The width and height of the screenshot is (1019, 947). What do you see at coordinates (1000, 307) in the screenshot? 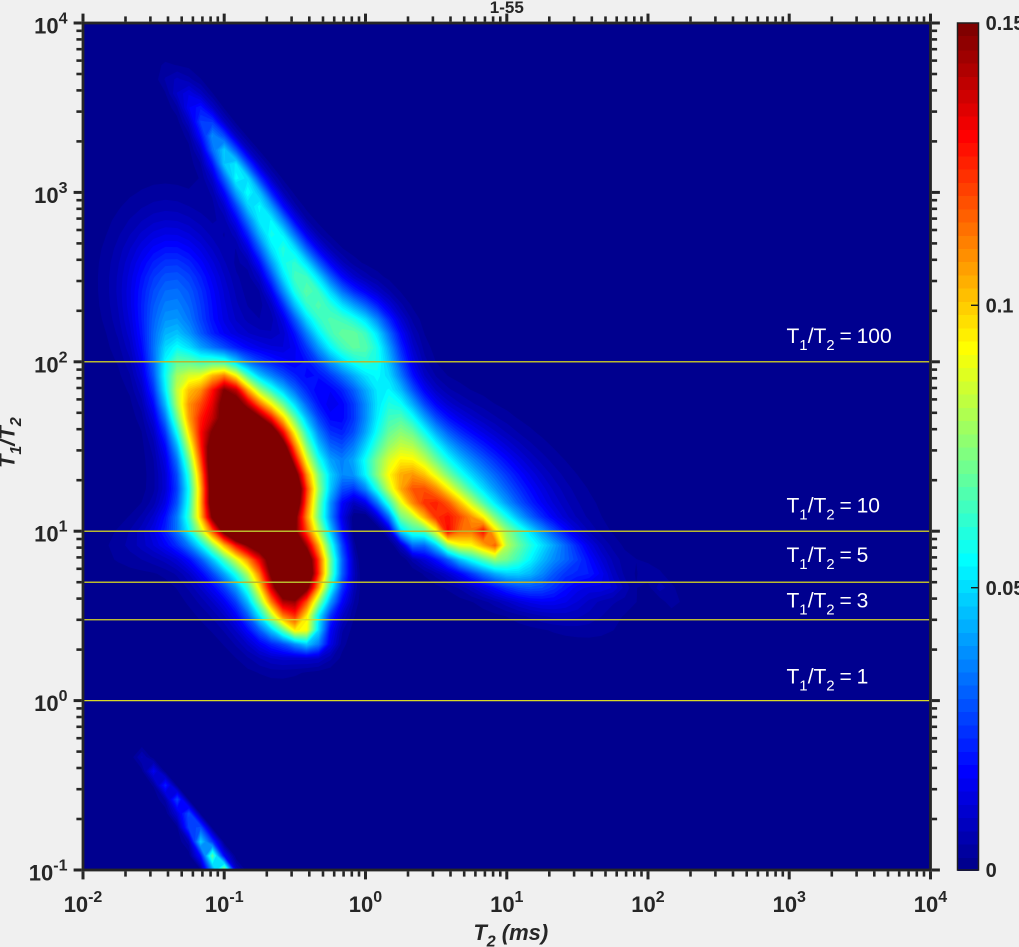
I see `svg-text: 0.1` at bounding box center [1000, 307].